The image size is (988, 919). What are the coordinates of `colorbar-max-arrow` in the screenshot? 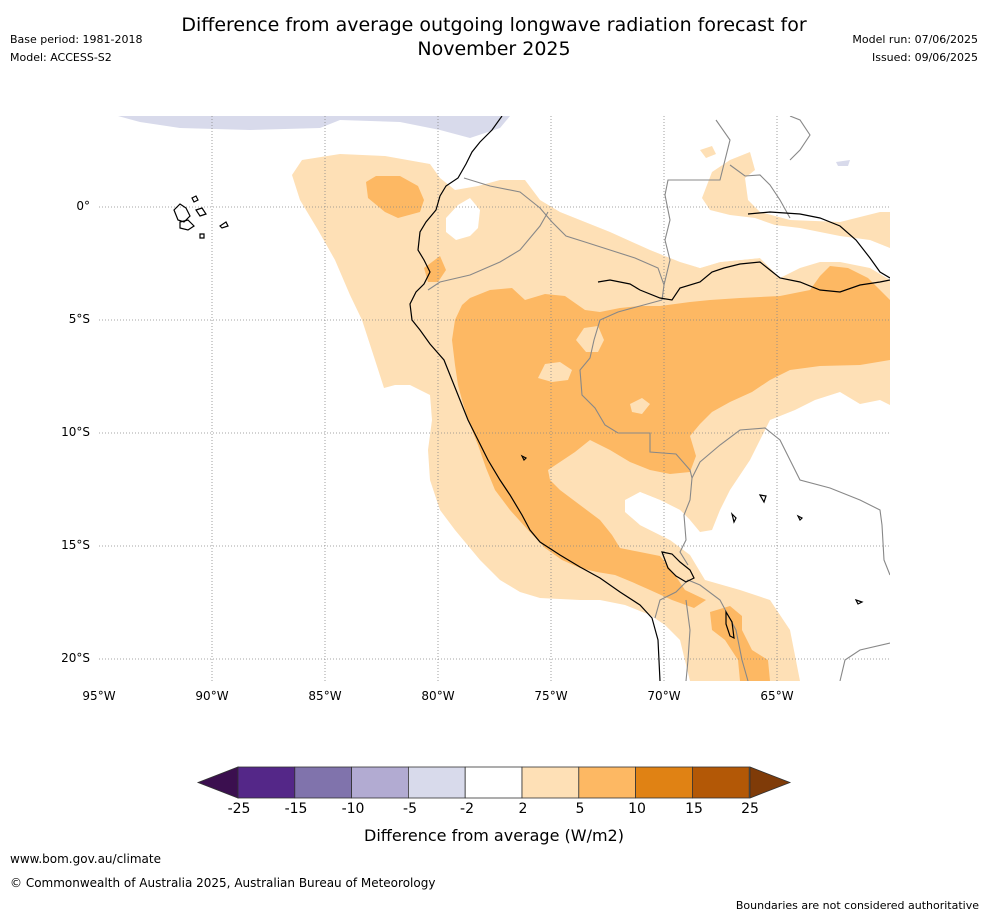 It's located at (770, 782).